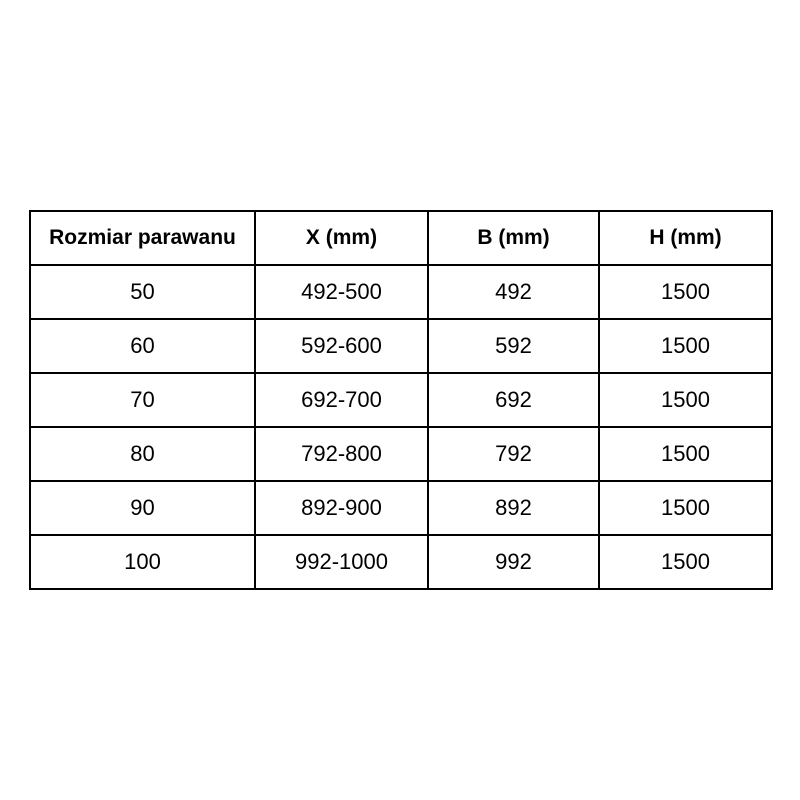  I want to click on table-row: 90 892-900 892 1500, so click(401, 508).